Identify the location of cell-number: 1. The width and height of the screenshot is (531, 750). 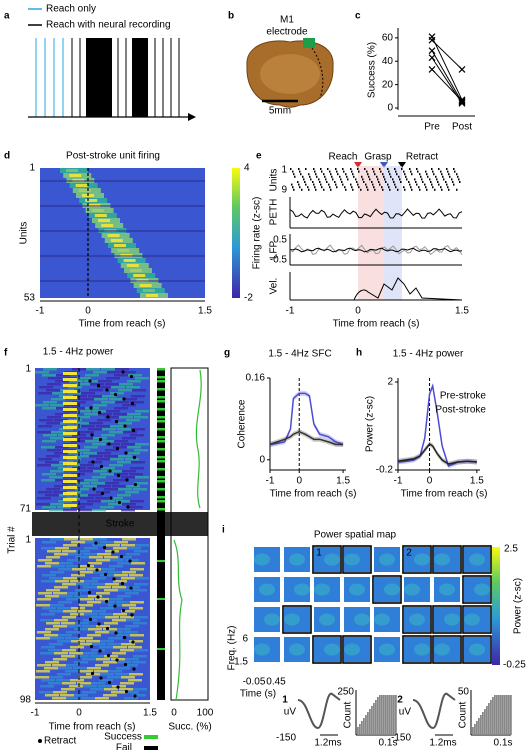
(319, 553).